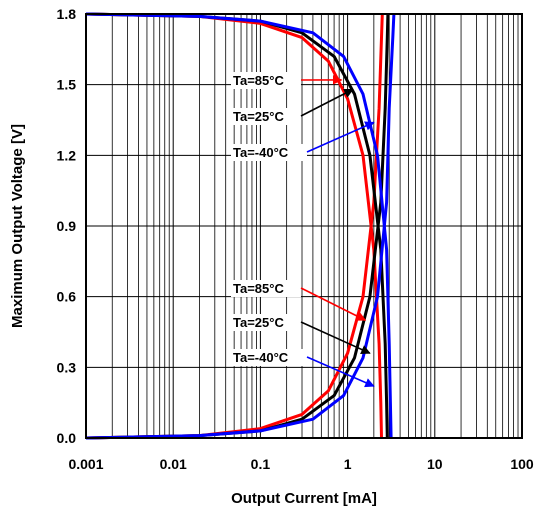 This screenshot has width=542, height=516. What do you see at coordinates (348, 464) in the screenshot?
I see `x-tick-label: 1` at bounding box center [348, 464].